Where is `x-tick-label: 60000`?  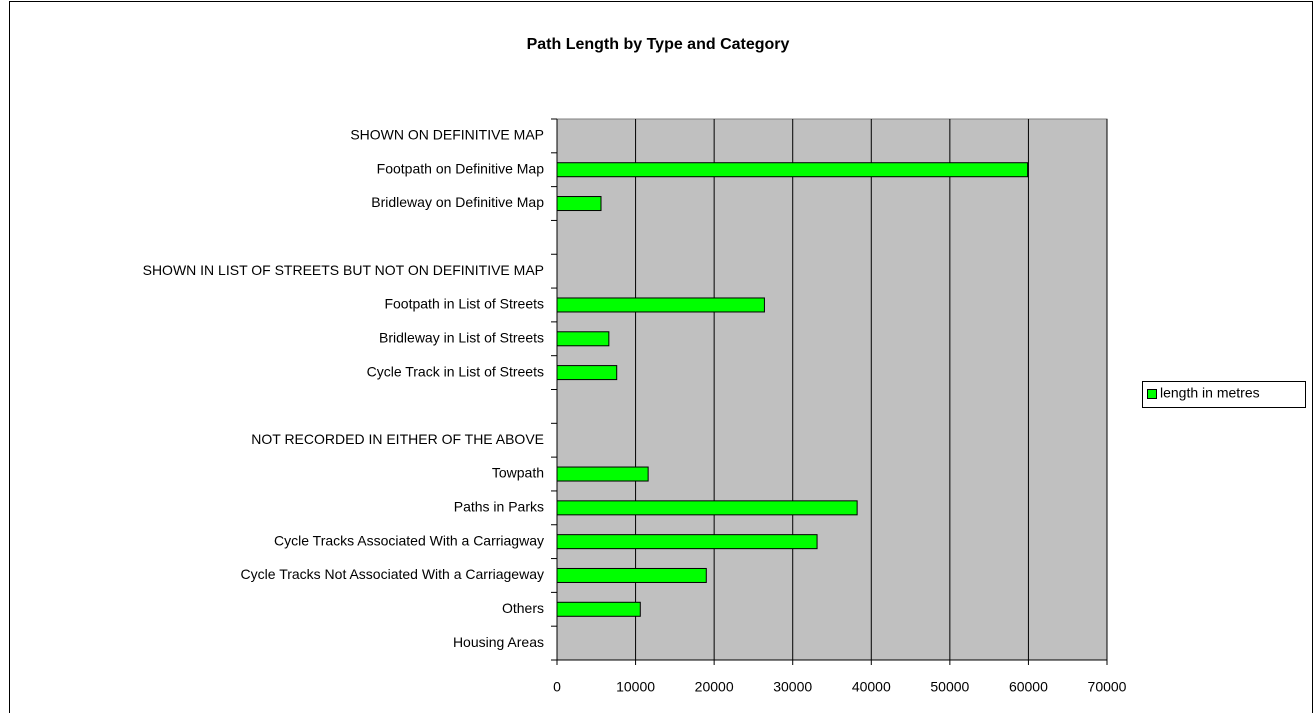
x-tick-label: 60000 is located at coordinates (1028, 687).